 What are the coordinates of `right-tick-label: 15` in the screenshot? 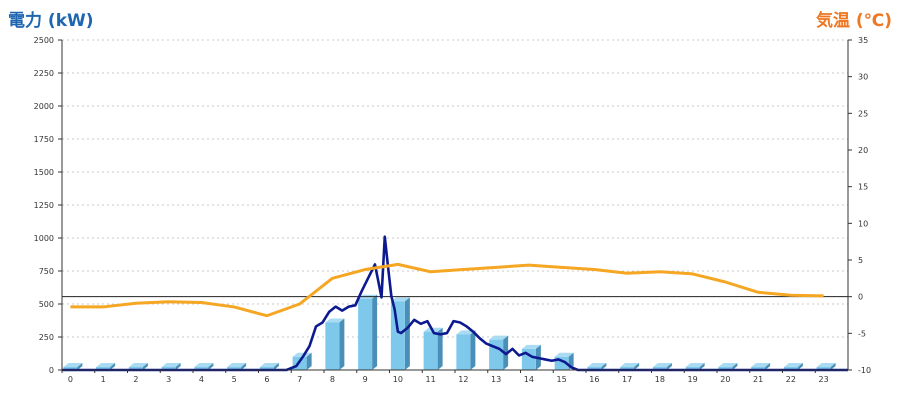 It's located at (863, 187).